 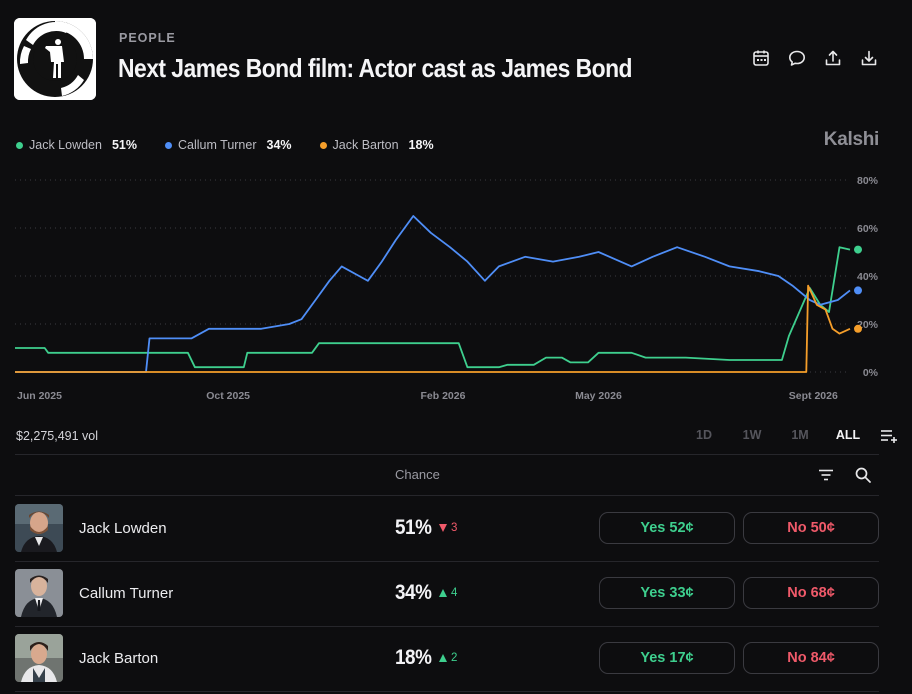 I want to click on outcome-chance: 51%, so click(x=413, y=527).